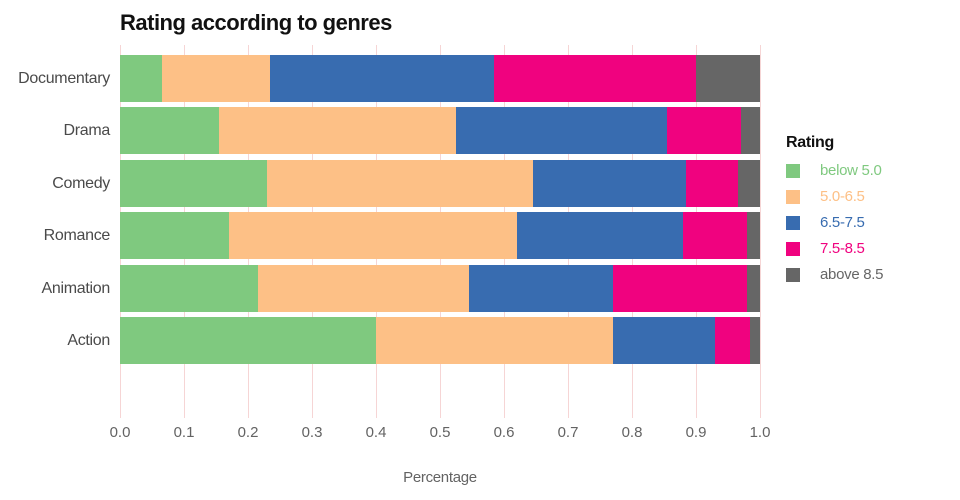 The image size is (960, 500). I want to click on x-axis-tick-label: 0.6, so click(504, 432).